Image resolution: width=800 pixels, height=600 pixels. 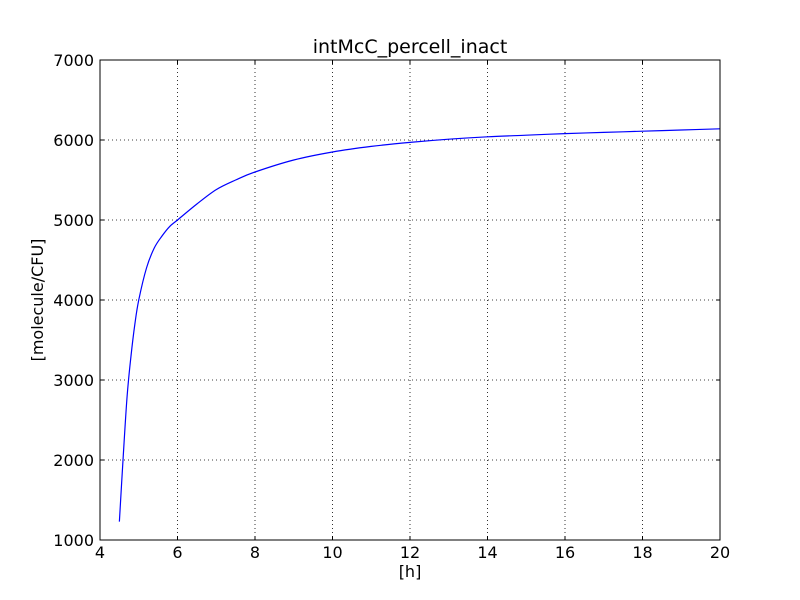 What do you see at coordinates (332, 552) in the screenshot?
I see `x-tick-label: 10` at bounding box center [332, 552].